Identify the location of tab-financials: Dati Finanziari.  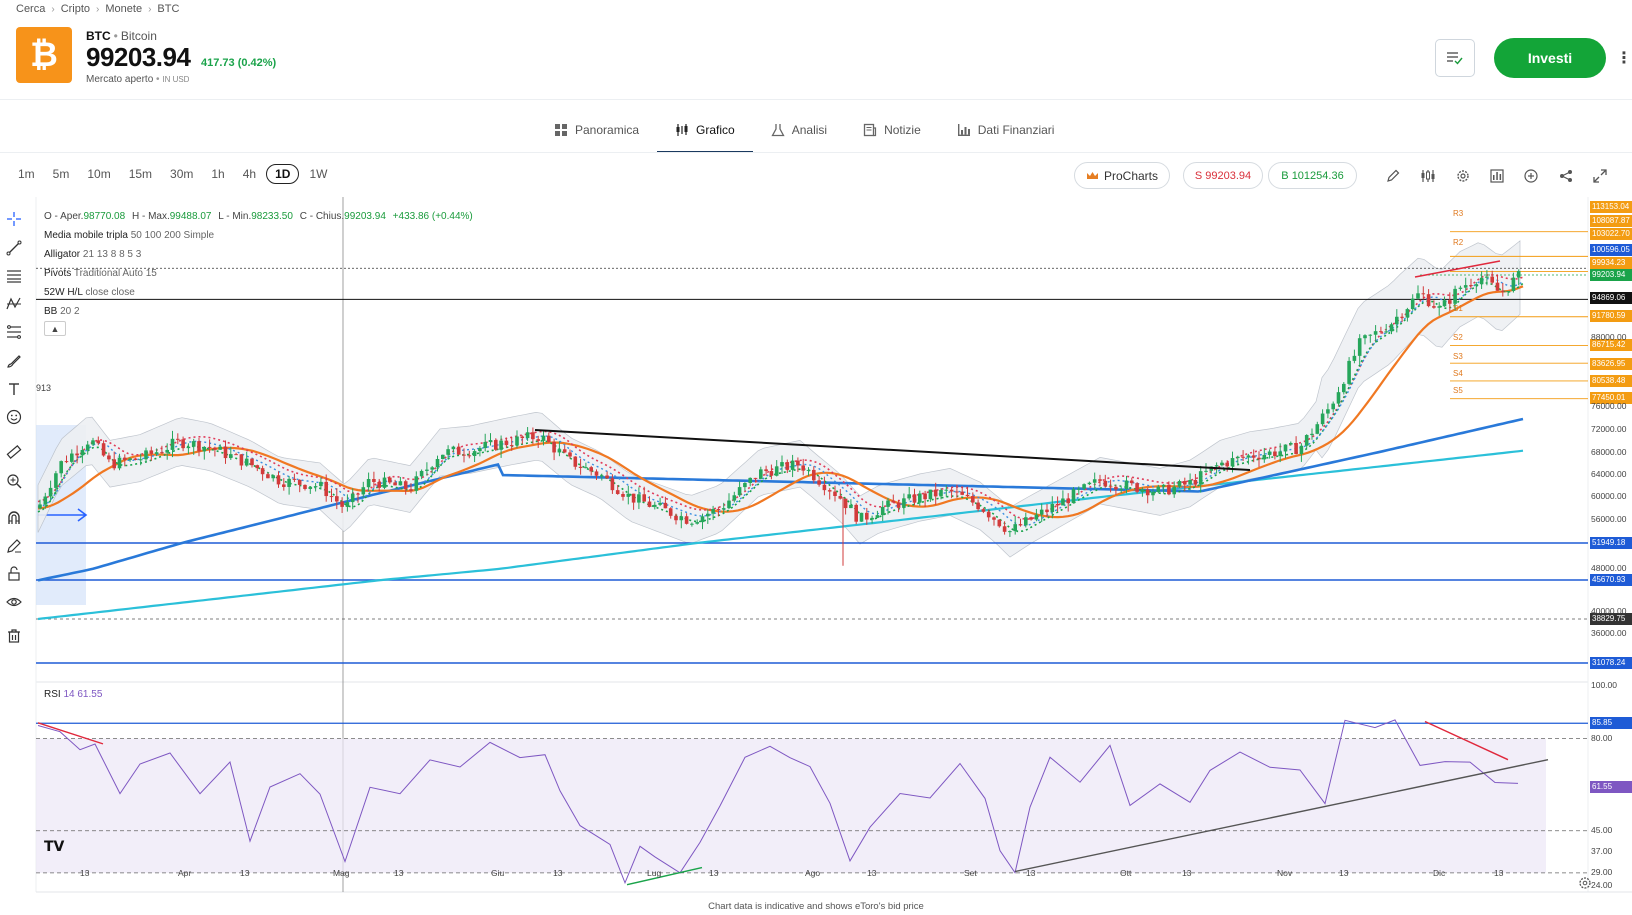
(1006, 130).